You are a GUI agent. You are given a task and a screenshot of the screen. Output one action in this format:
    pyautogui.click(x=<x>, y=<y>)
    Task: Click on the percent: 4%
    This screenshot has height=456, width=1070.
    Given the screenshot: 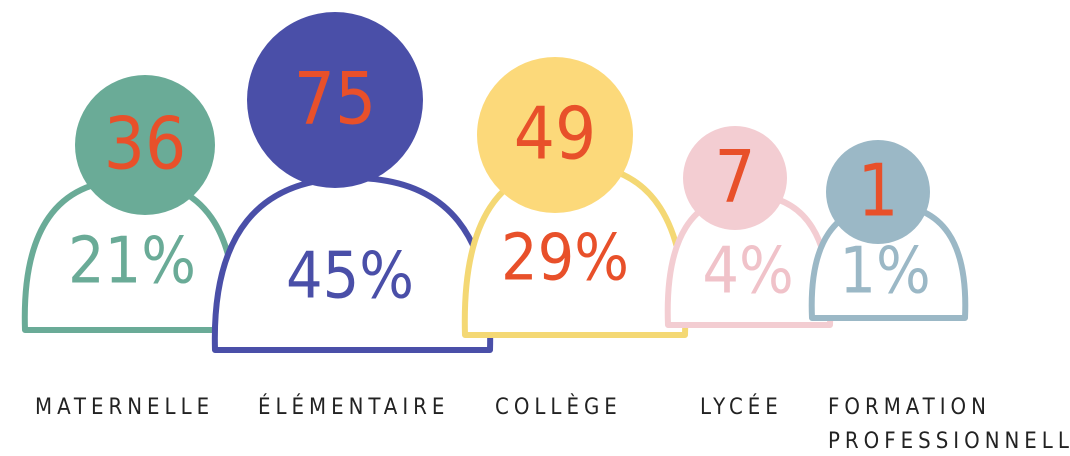 What is the action you would take?
    pyautogui.click(x=747, y=272)
    